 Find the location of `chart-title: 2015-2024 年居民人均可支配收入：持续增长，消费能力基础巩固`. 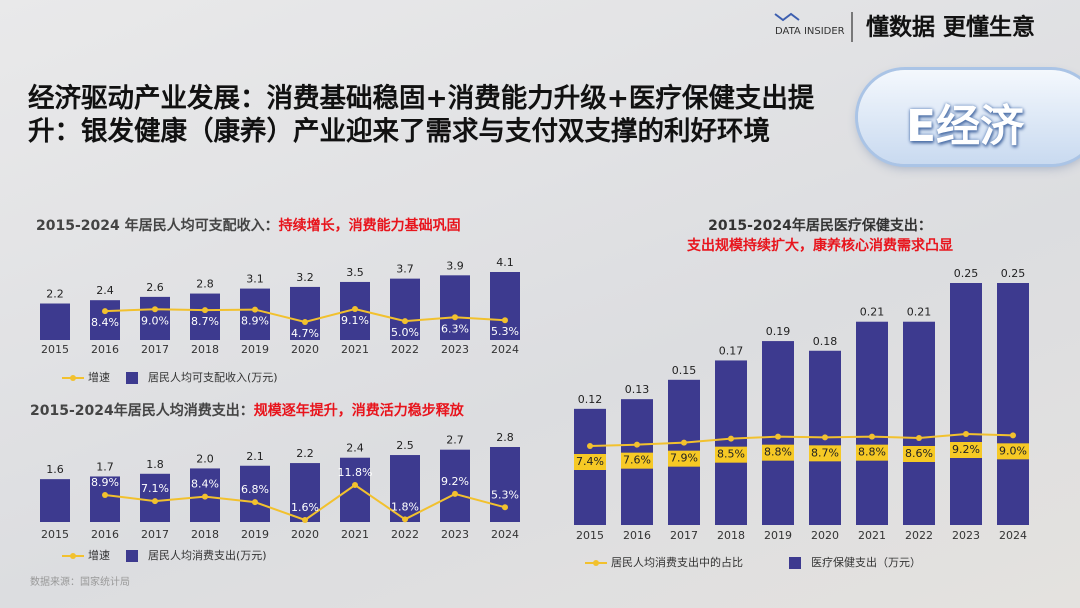

chart-title: 2015-2024 年居民人均可支配收入：持续增长，消费能力基础巩固 is located at coordinates (248, 225).